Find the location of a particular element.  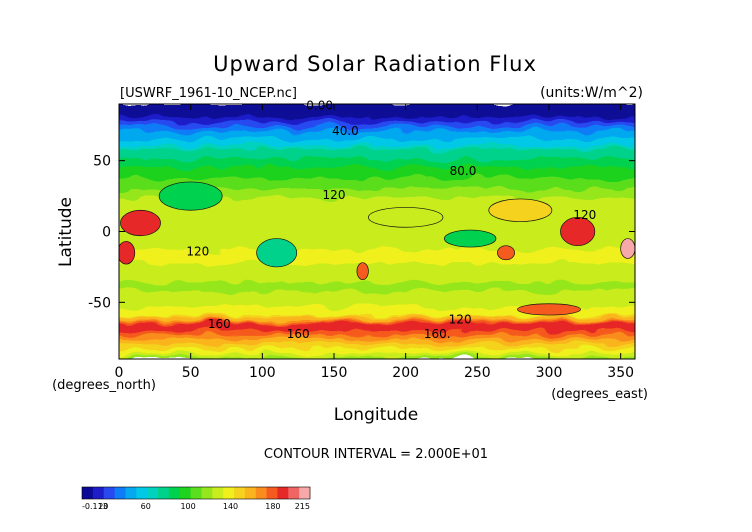

colorbar-tick-label: 180 is located at coordinates (272, 506).